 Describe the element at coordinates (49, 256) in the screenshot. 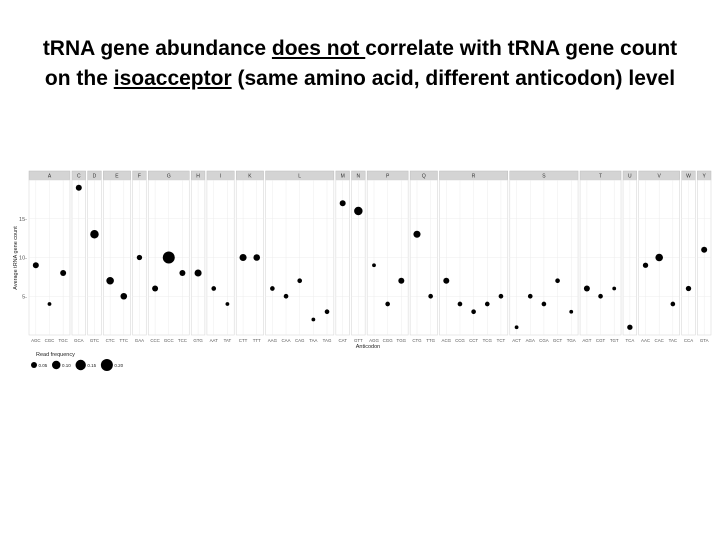

I see `facet-A: A AGC CGC TGC` at that location.